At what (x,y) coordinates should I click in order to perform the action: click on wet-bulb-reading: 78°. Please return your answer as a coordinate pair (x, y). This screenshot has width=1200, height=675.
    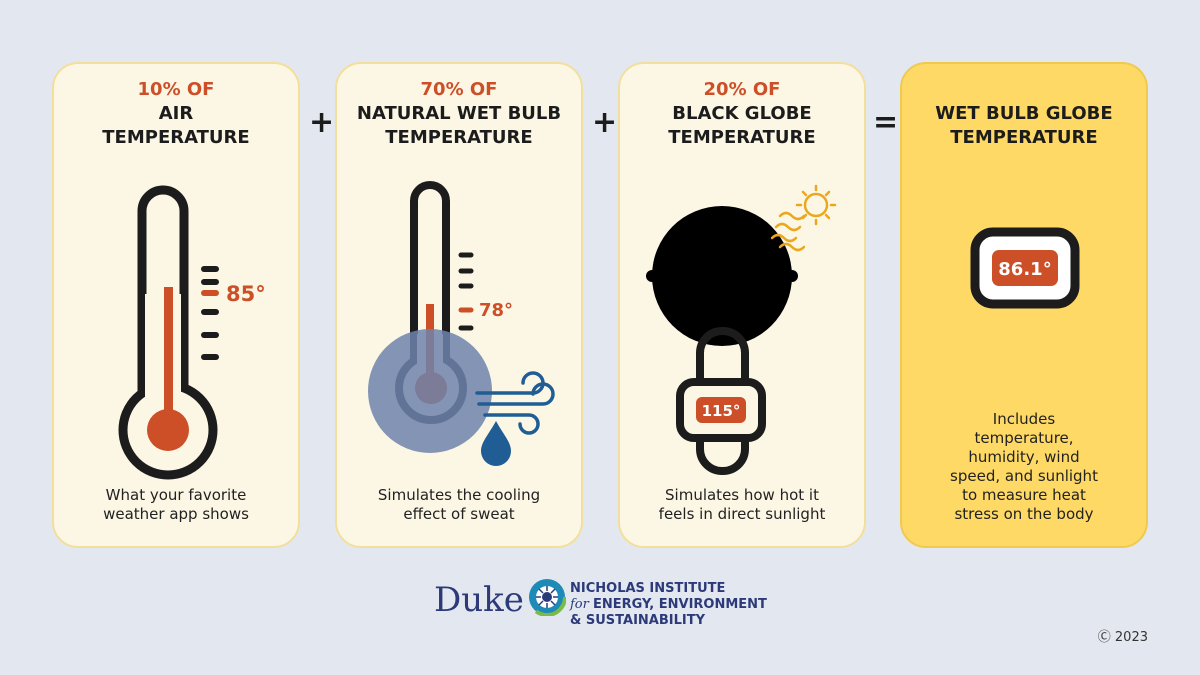
    Looking at the image, I should click on (496, 310).